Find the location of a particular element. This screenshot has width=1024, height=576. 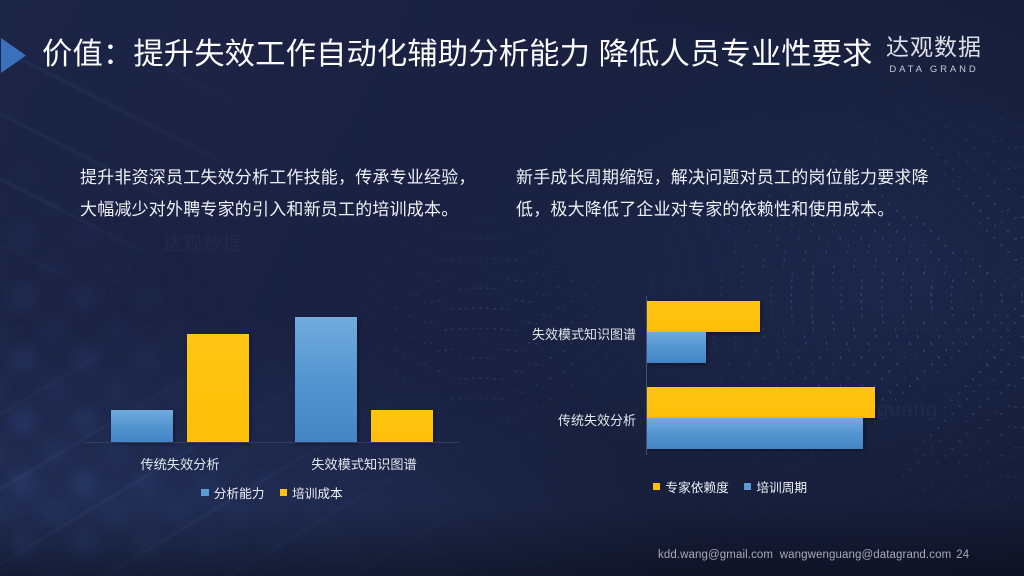

chart-left-category-label: 失效模式知识图谱 is located at coordinates (364, 464).